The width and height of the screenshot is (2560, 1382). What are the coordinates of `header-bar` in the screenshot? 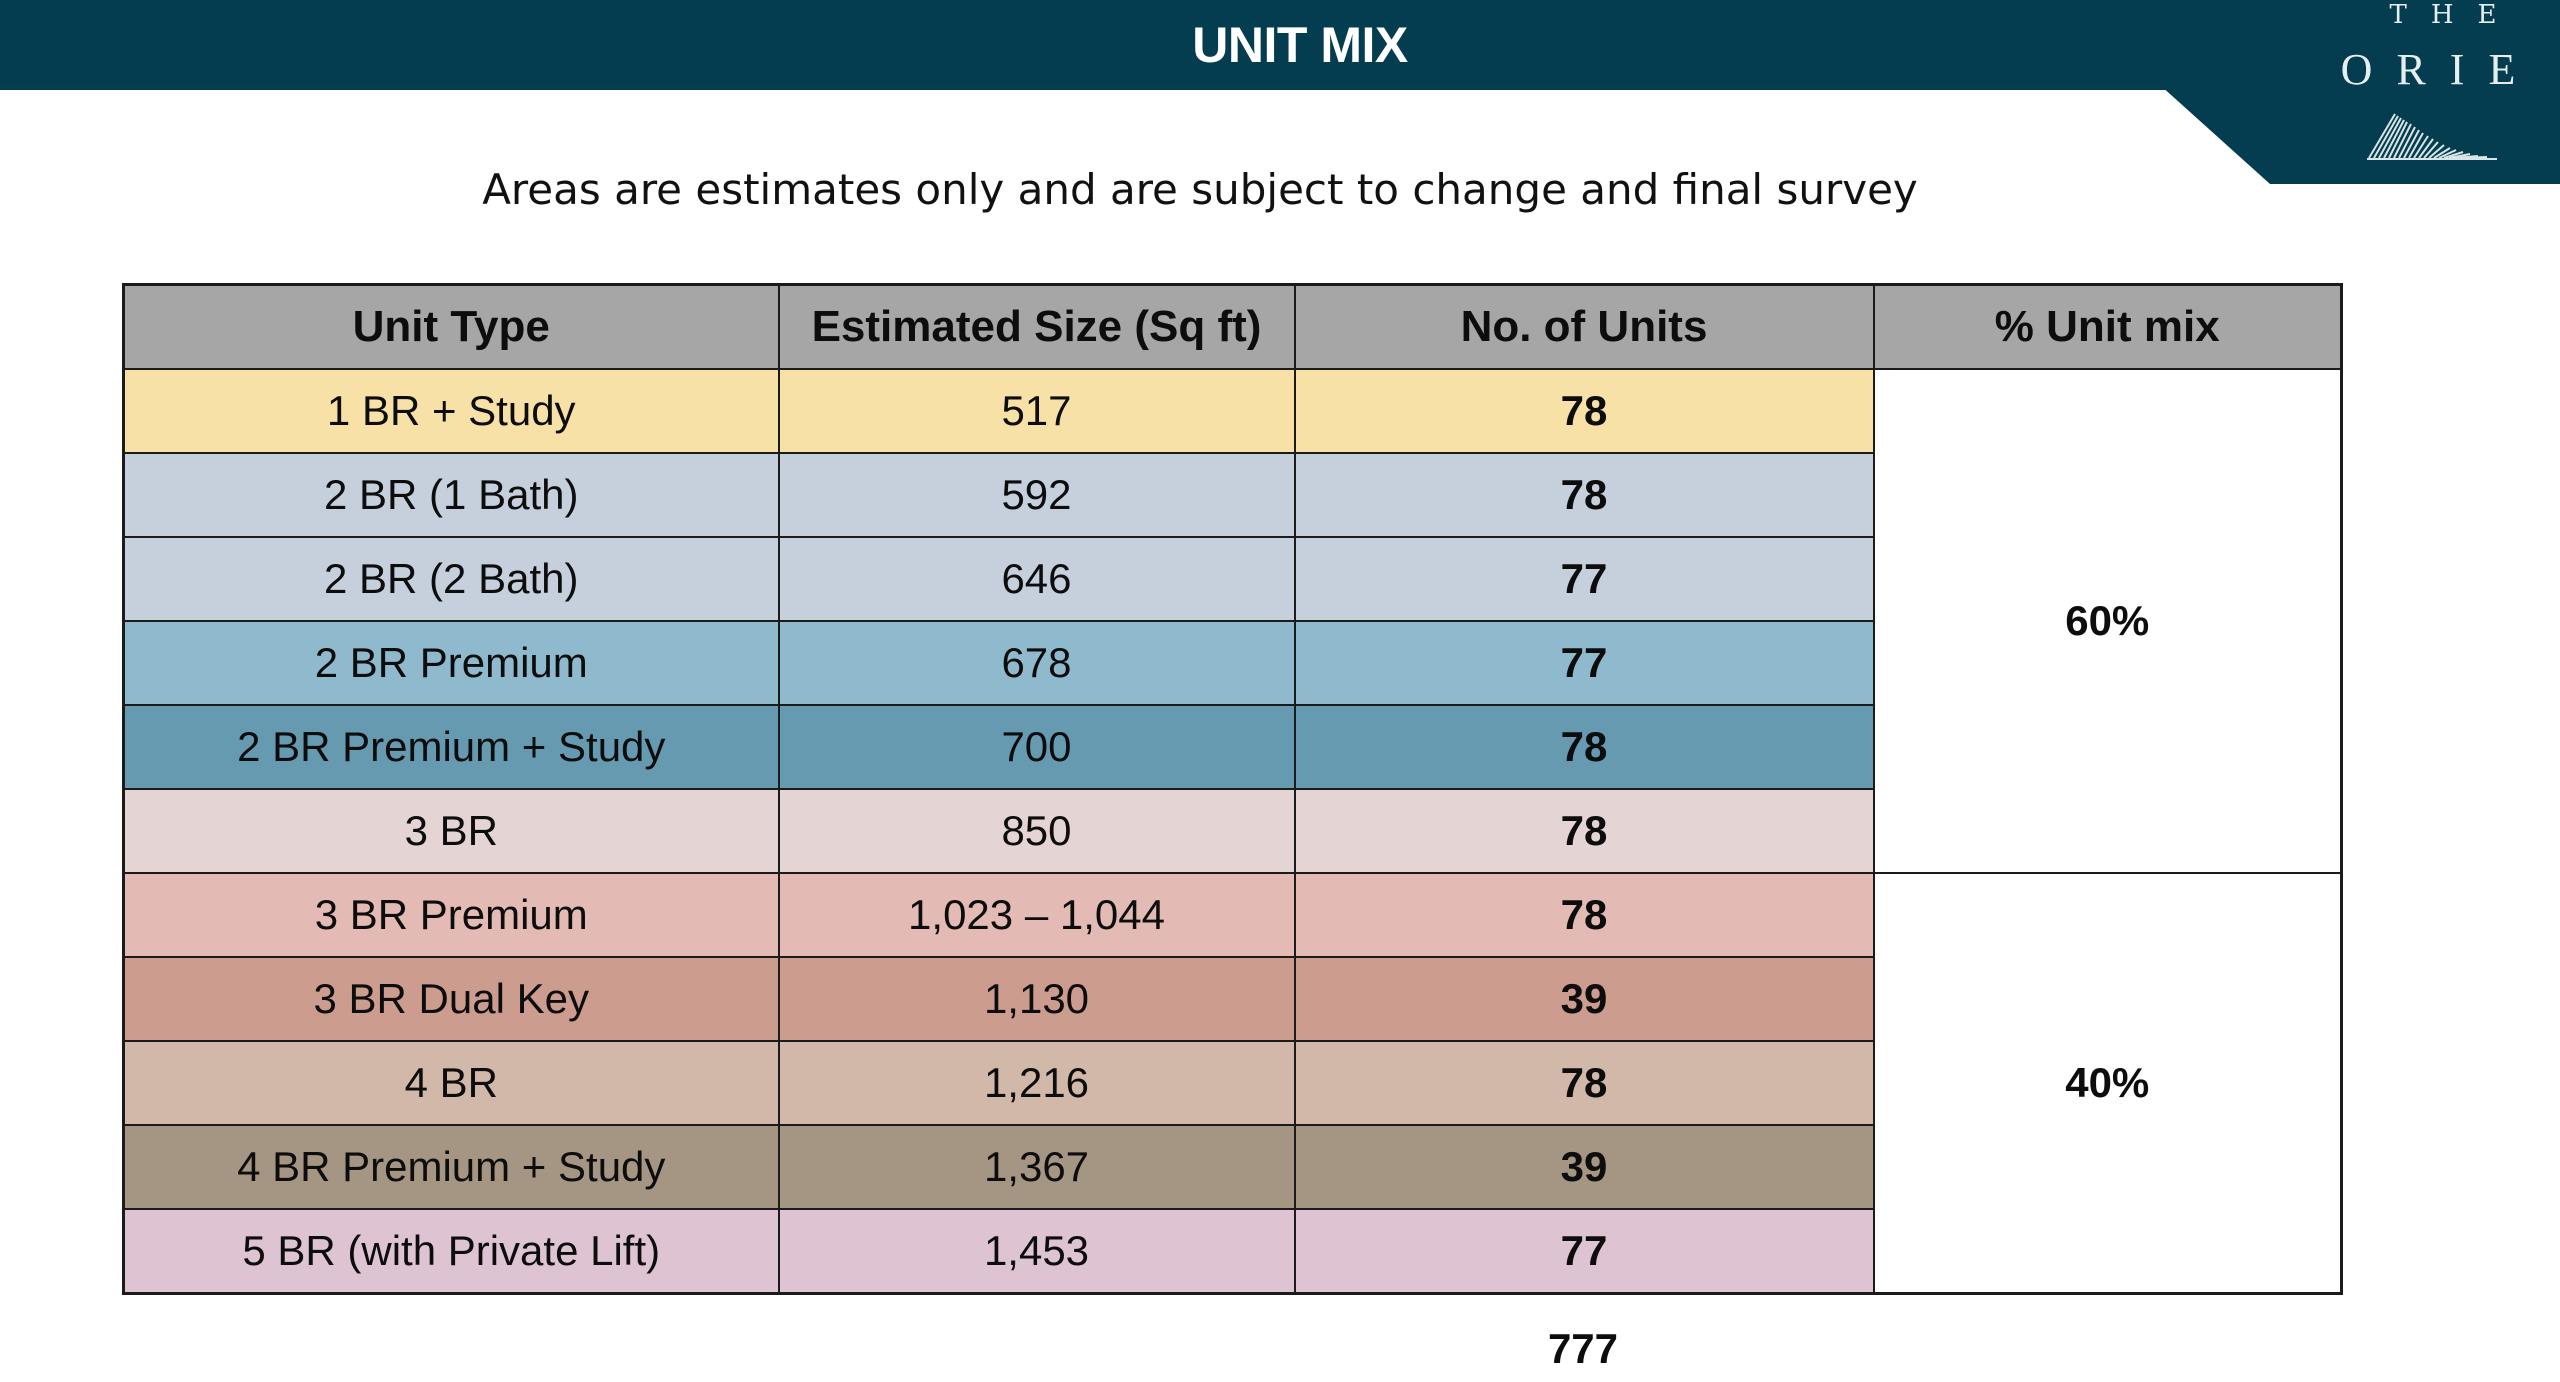 It's located at (1280, 45).